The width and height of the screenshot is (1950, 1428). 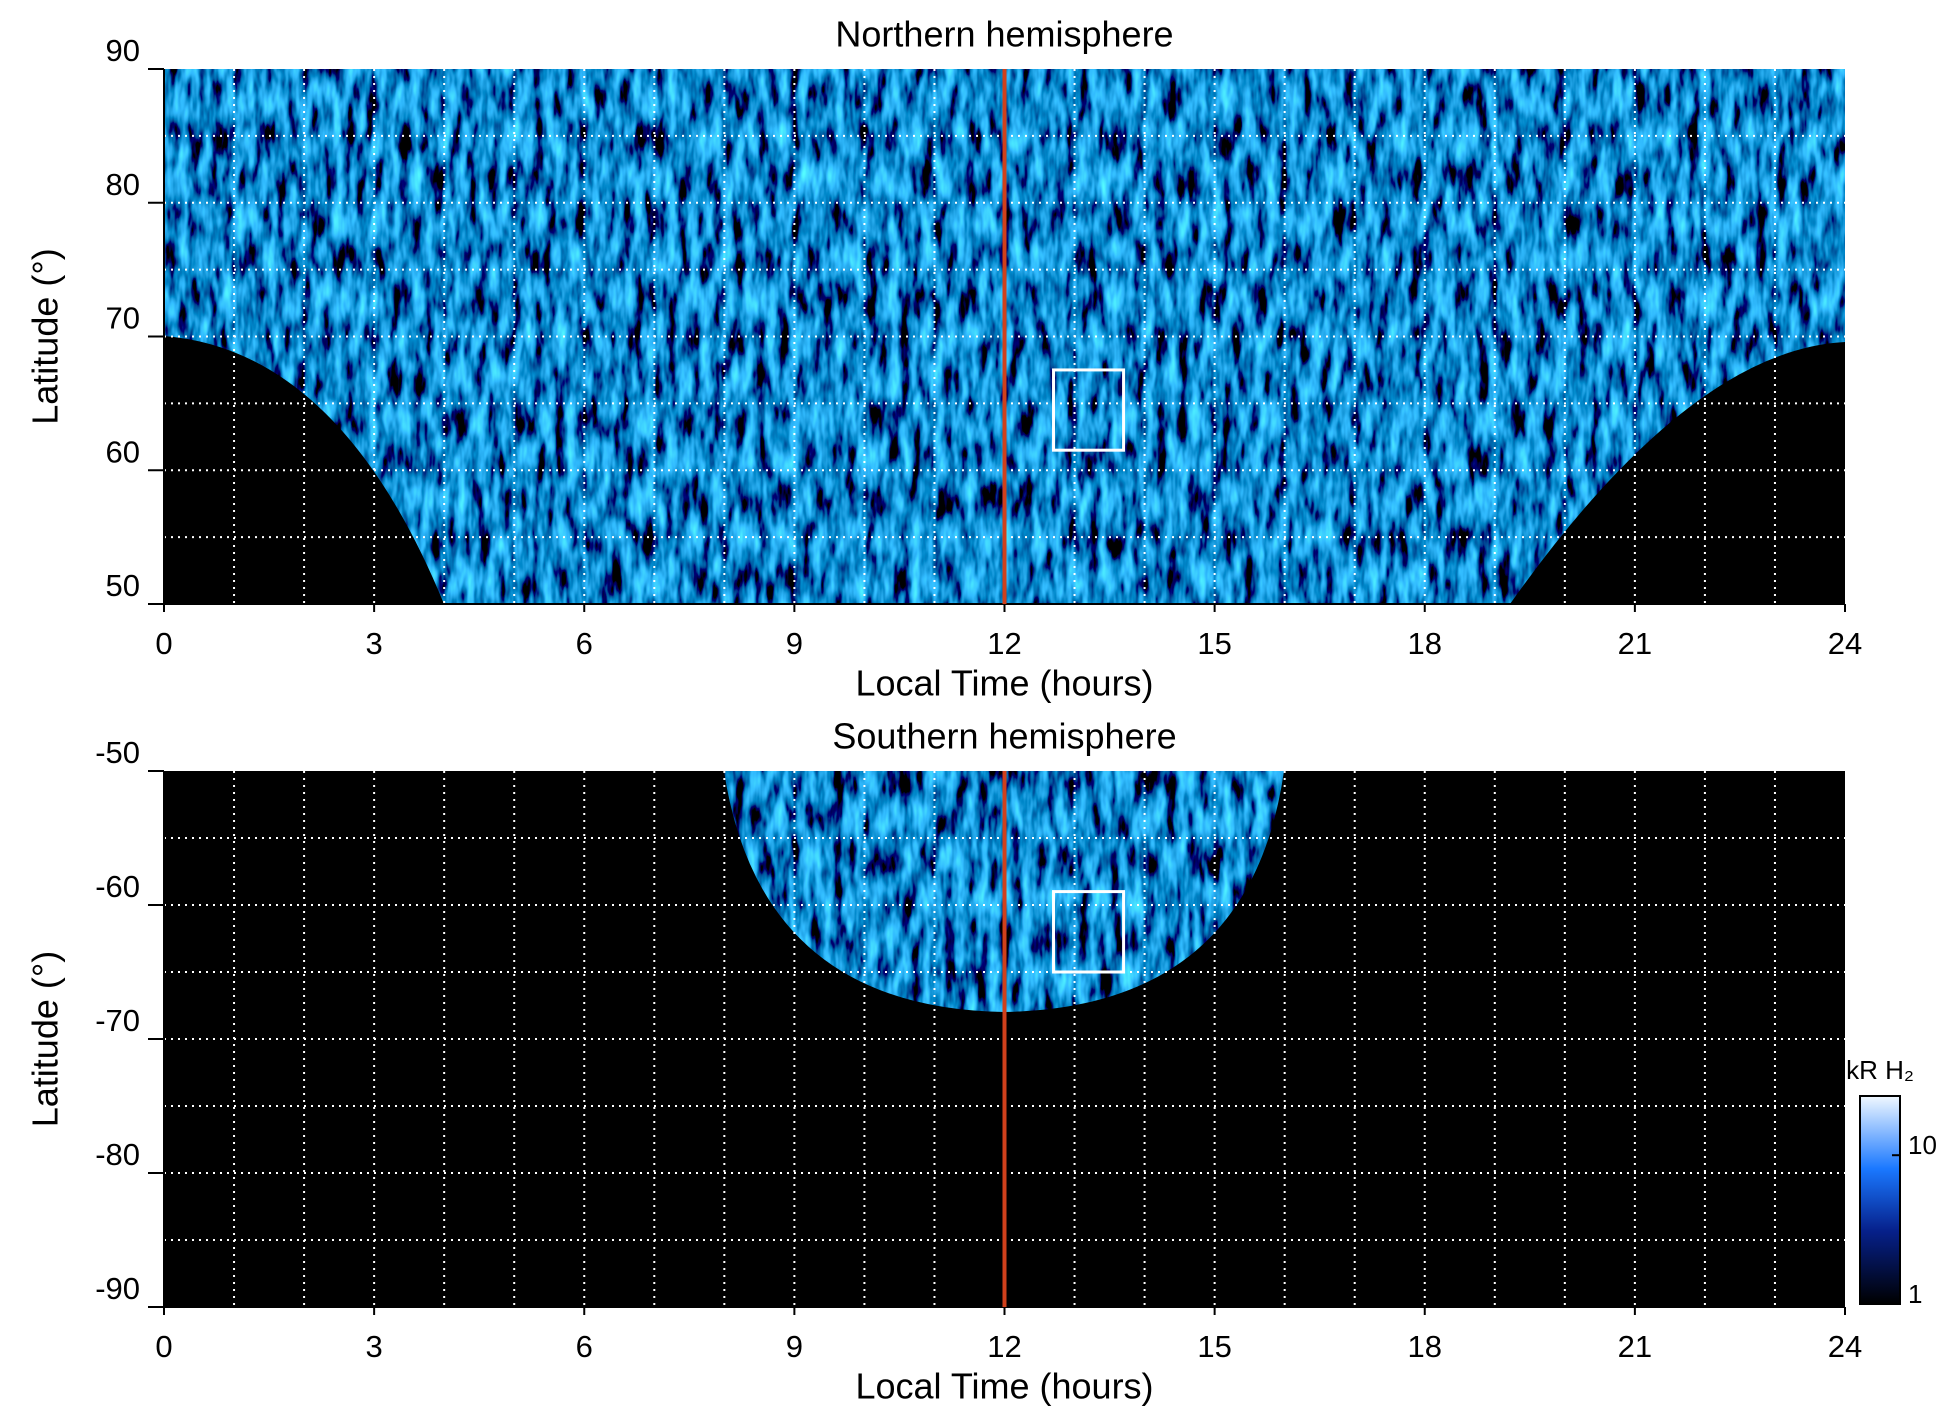 I want to click on y-tick-label: 90, so click(x=123, y=50).